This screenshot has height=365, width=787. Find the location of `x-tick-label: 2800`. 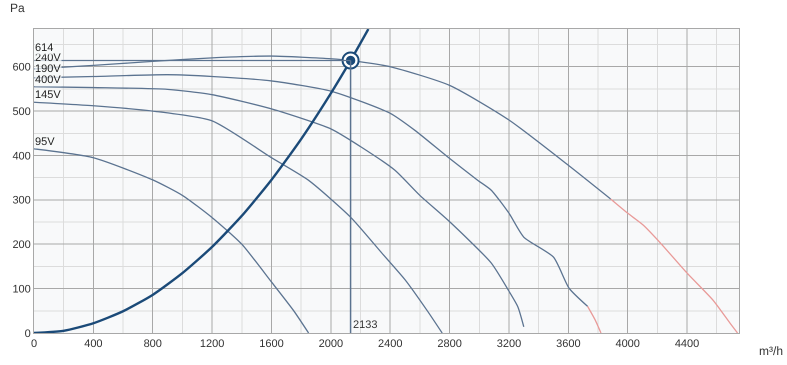

x-tick-label: 2800 is located at coordinates (449, 344).